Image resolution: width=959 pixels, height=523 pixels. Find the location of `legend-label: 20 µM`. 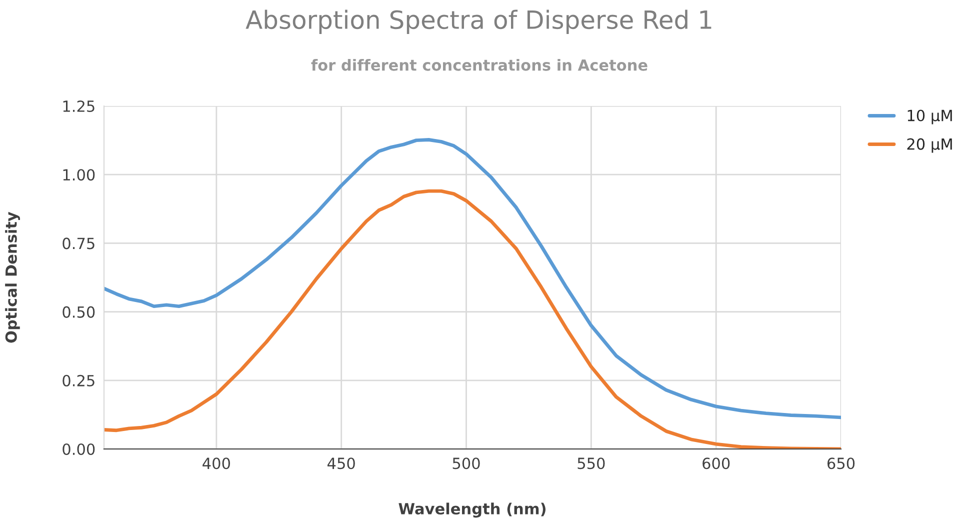

legend-label: 20 µM is located at coordinates (929, 145).